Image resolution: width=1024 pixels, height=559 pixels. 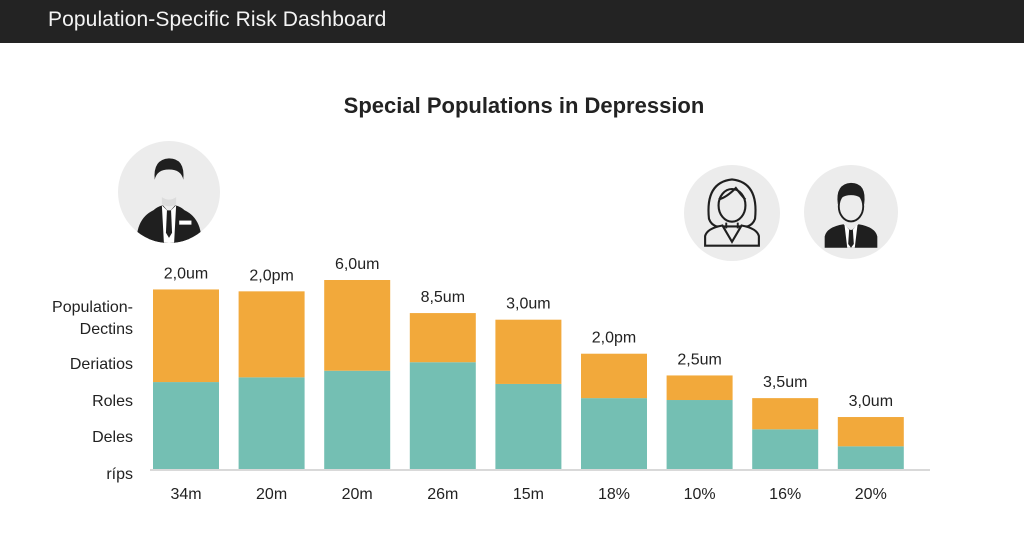 What do you see at coordinates (112, 437) in the screenshot?
I see `y-tick-label: Deles` at bounding box center [112, 437].